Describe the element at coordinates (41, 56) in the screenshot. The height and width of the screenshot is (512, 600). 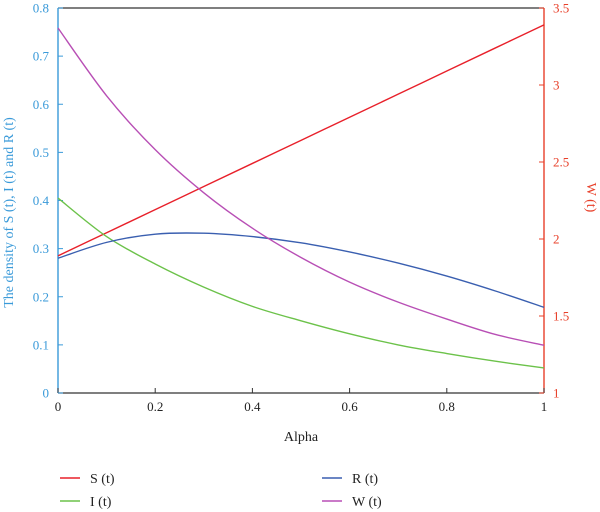
I see `y-left-tick-label: 0.7` at that location.